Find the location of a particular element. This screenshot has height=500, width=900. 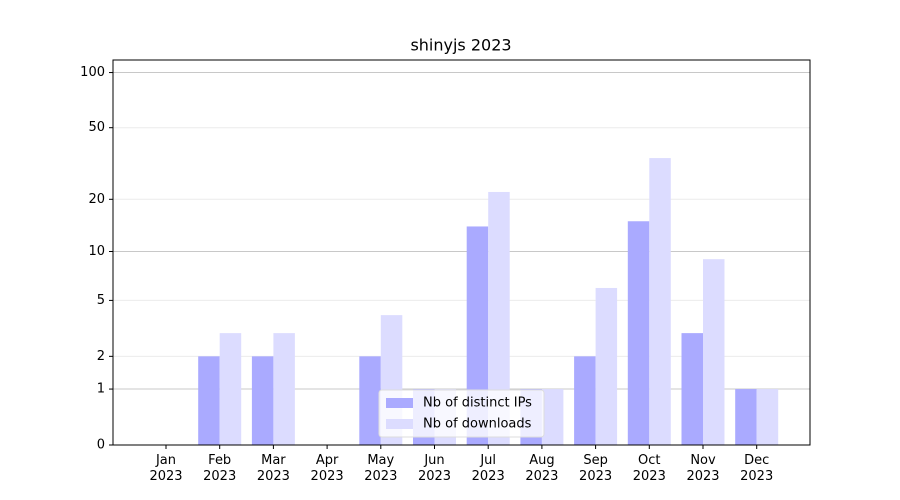

x-tick-label: Aug 2023 is located at coordinates (542, 468).